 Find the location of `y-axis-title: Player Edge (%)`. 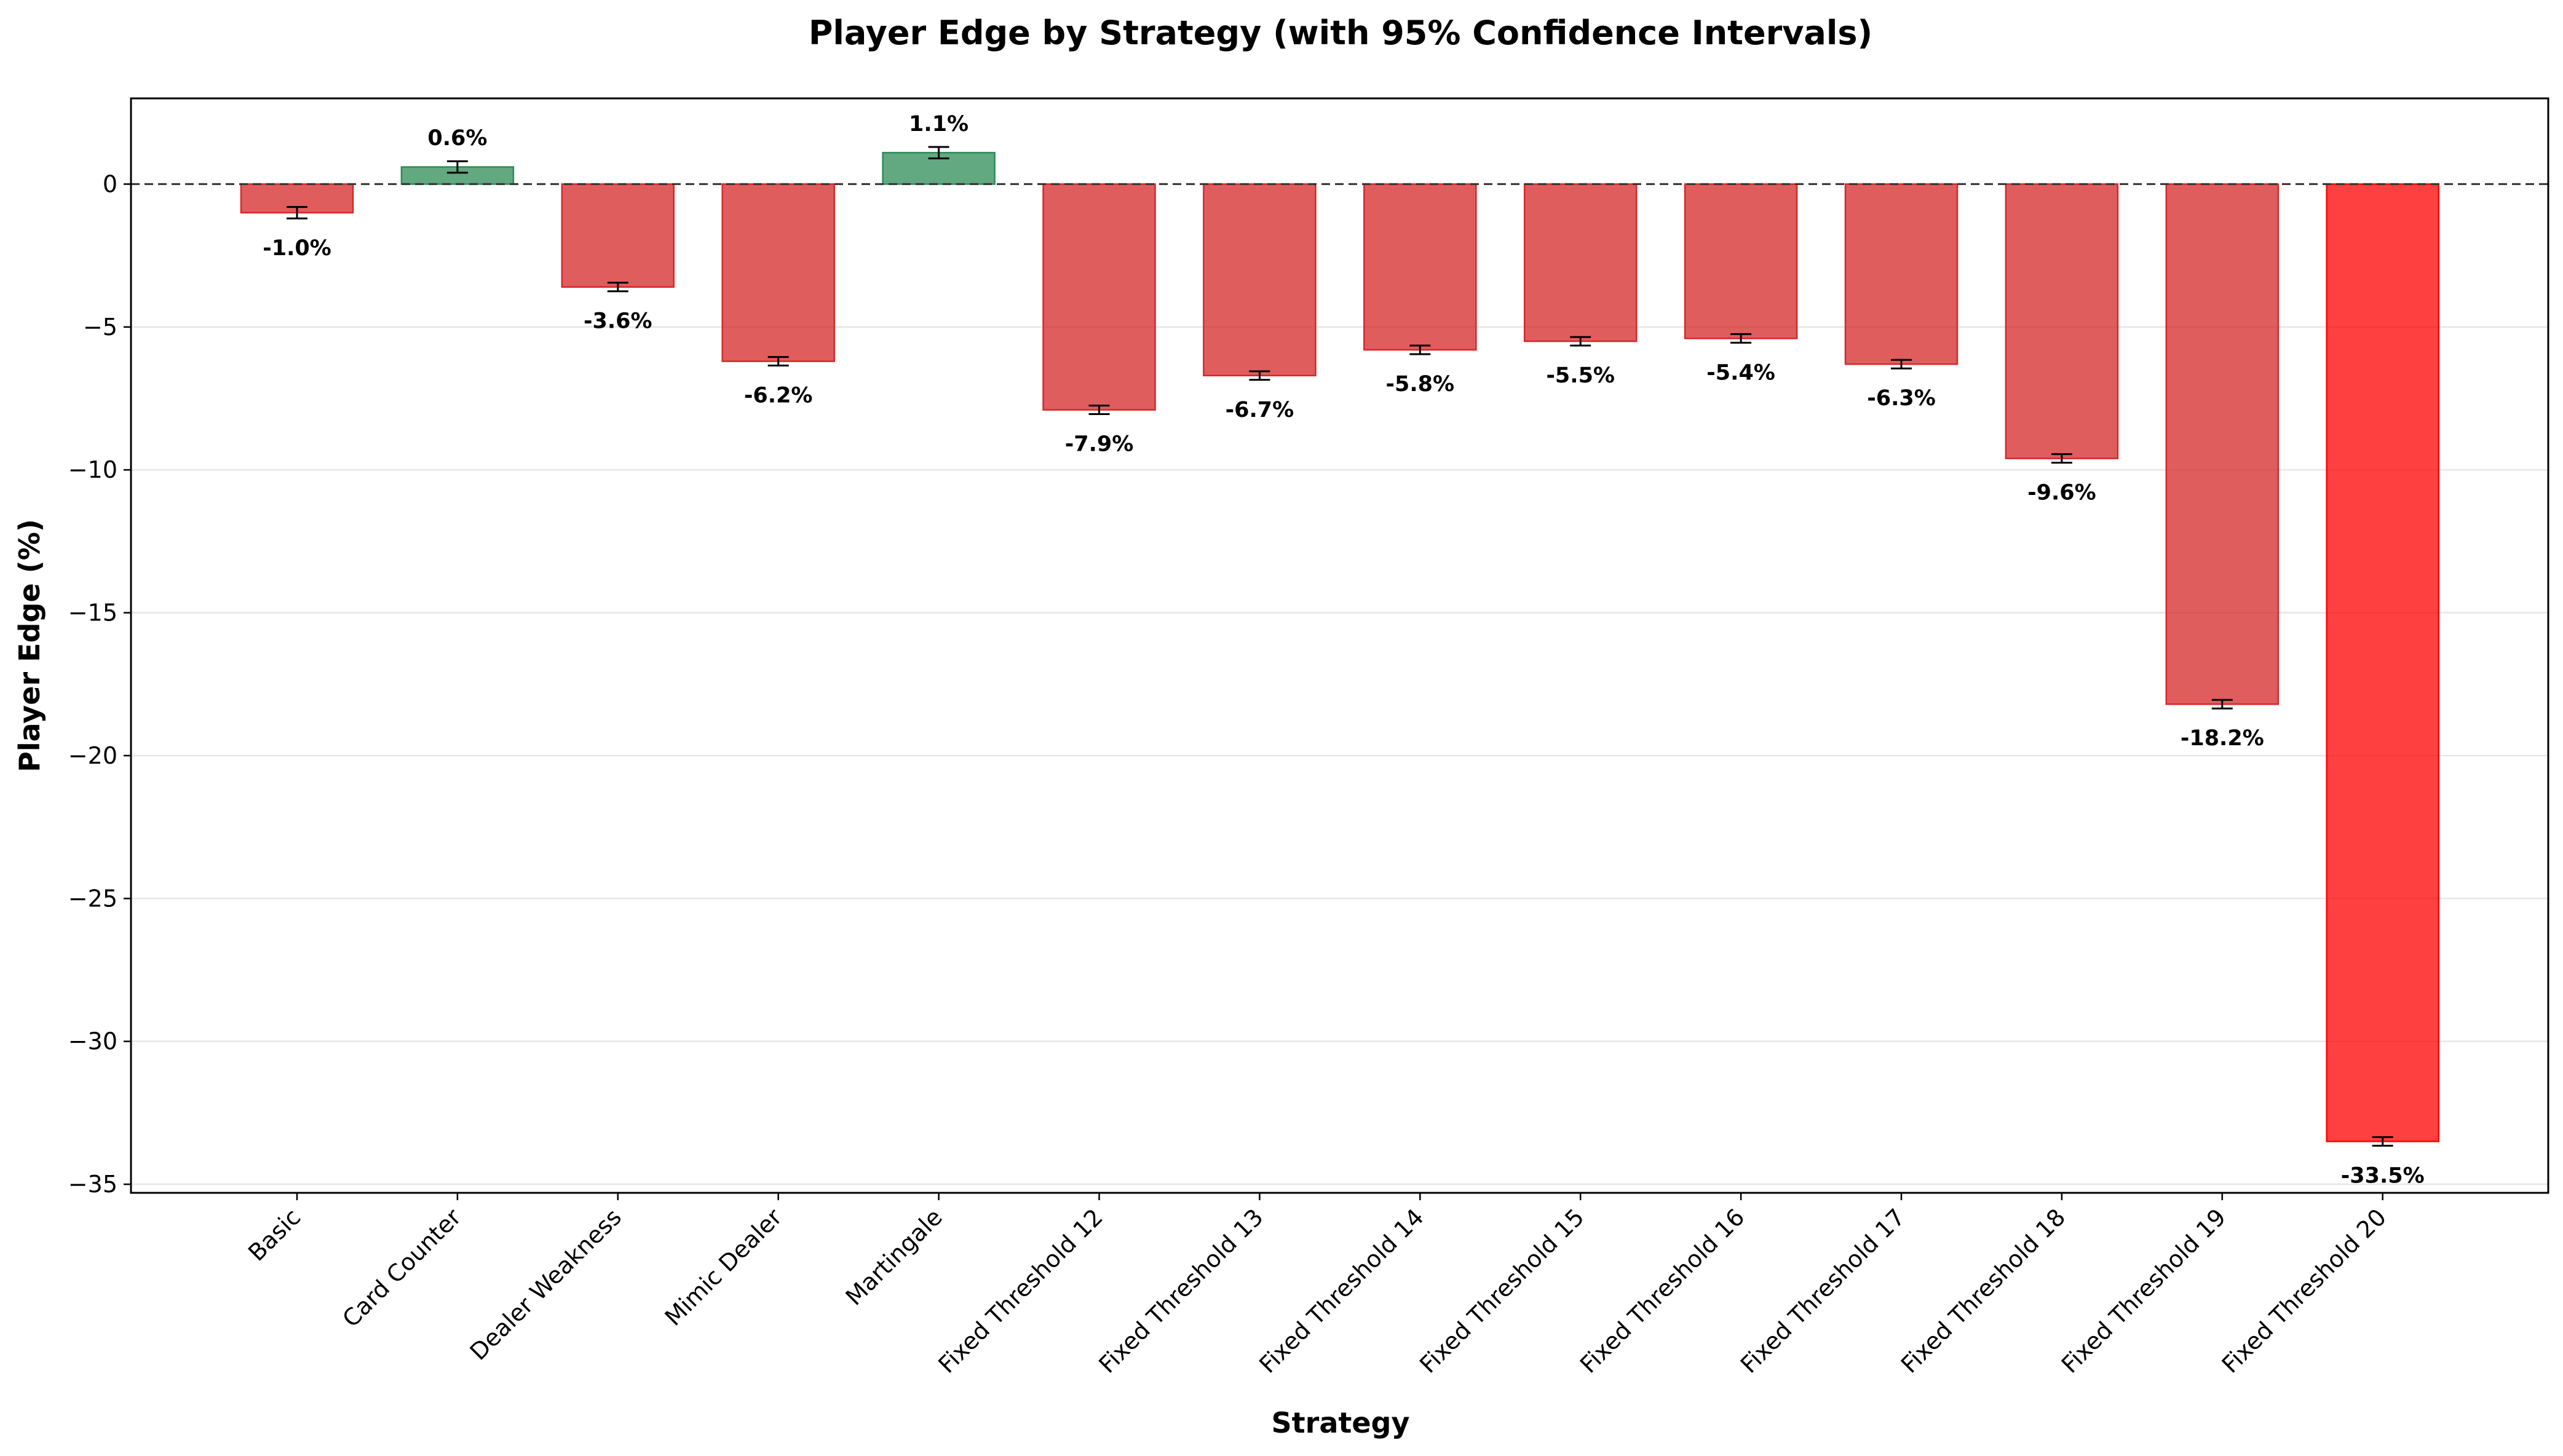

y-axis-title: Player Edge (%) is located at coordinates (29, 646).